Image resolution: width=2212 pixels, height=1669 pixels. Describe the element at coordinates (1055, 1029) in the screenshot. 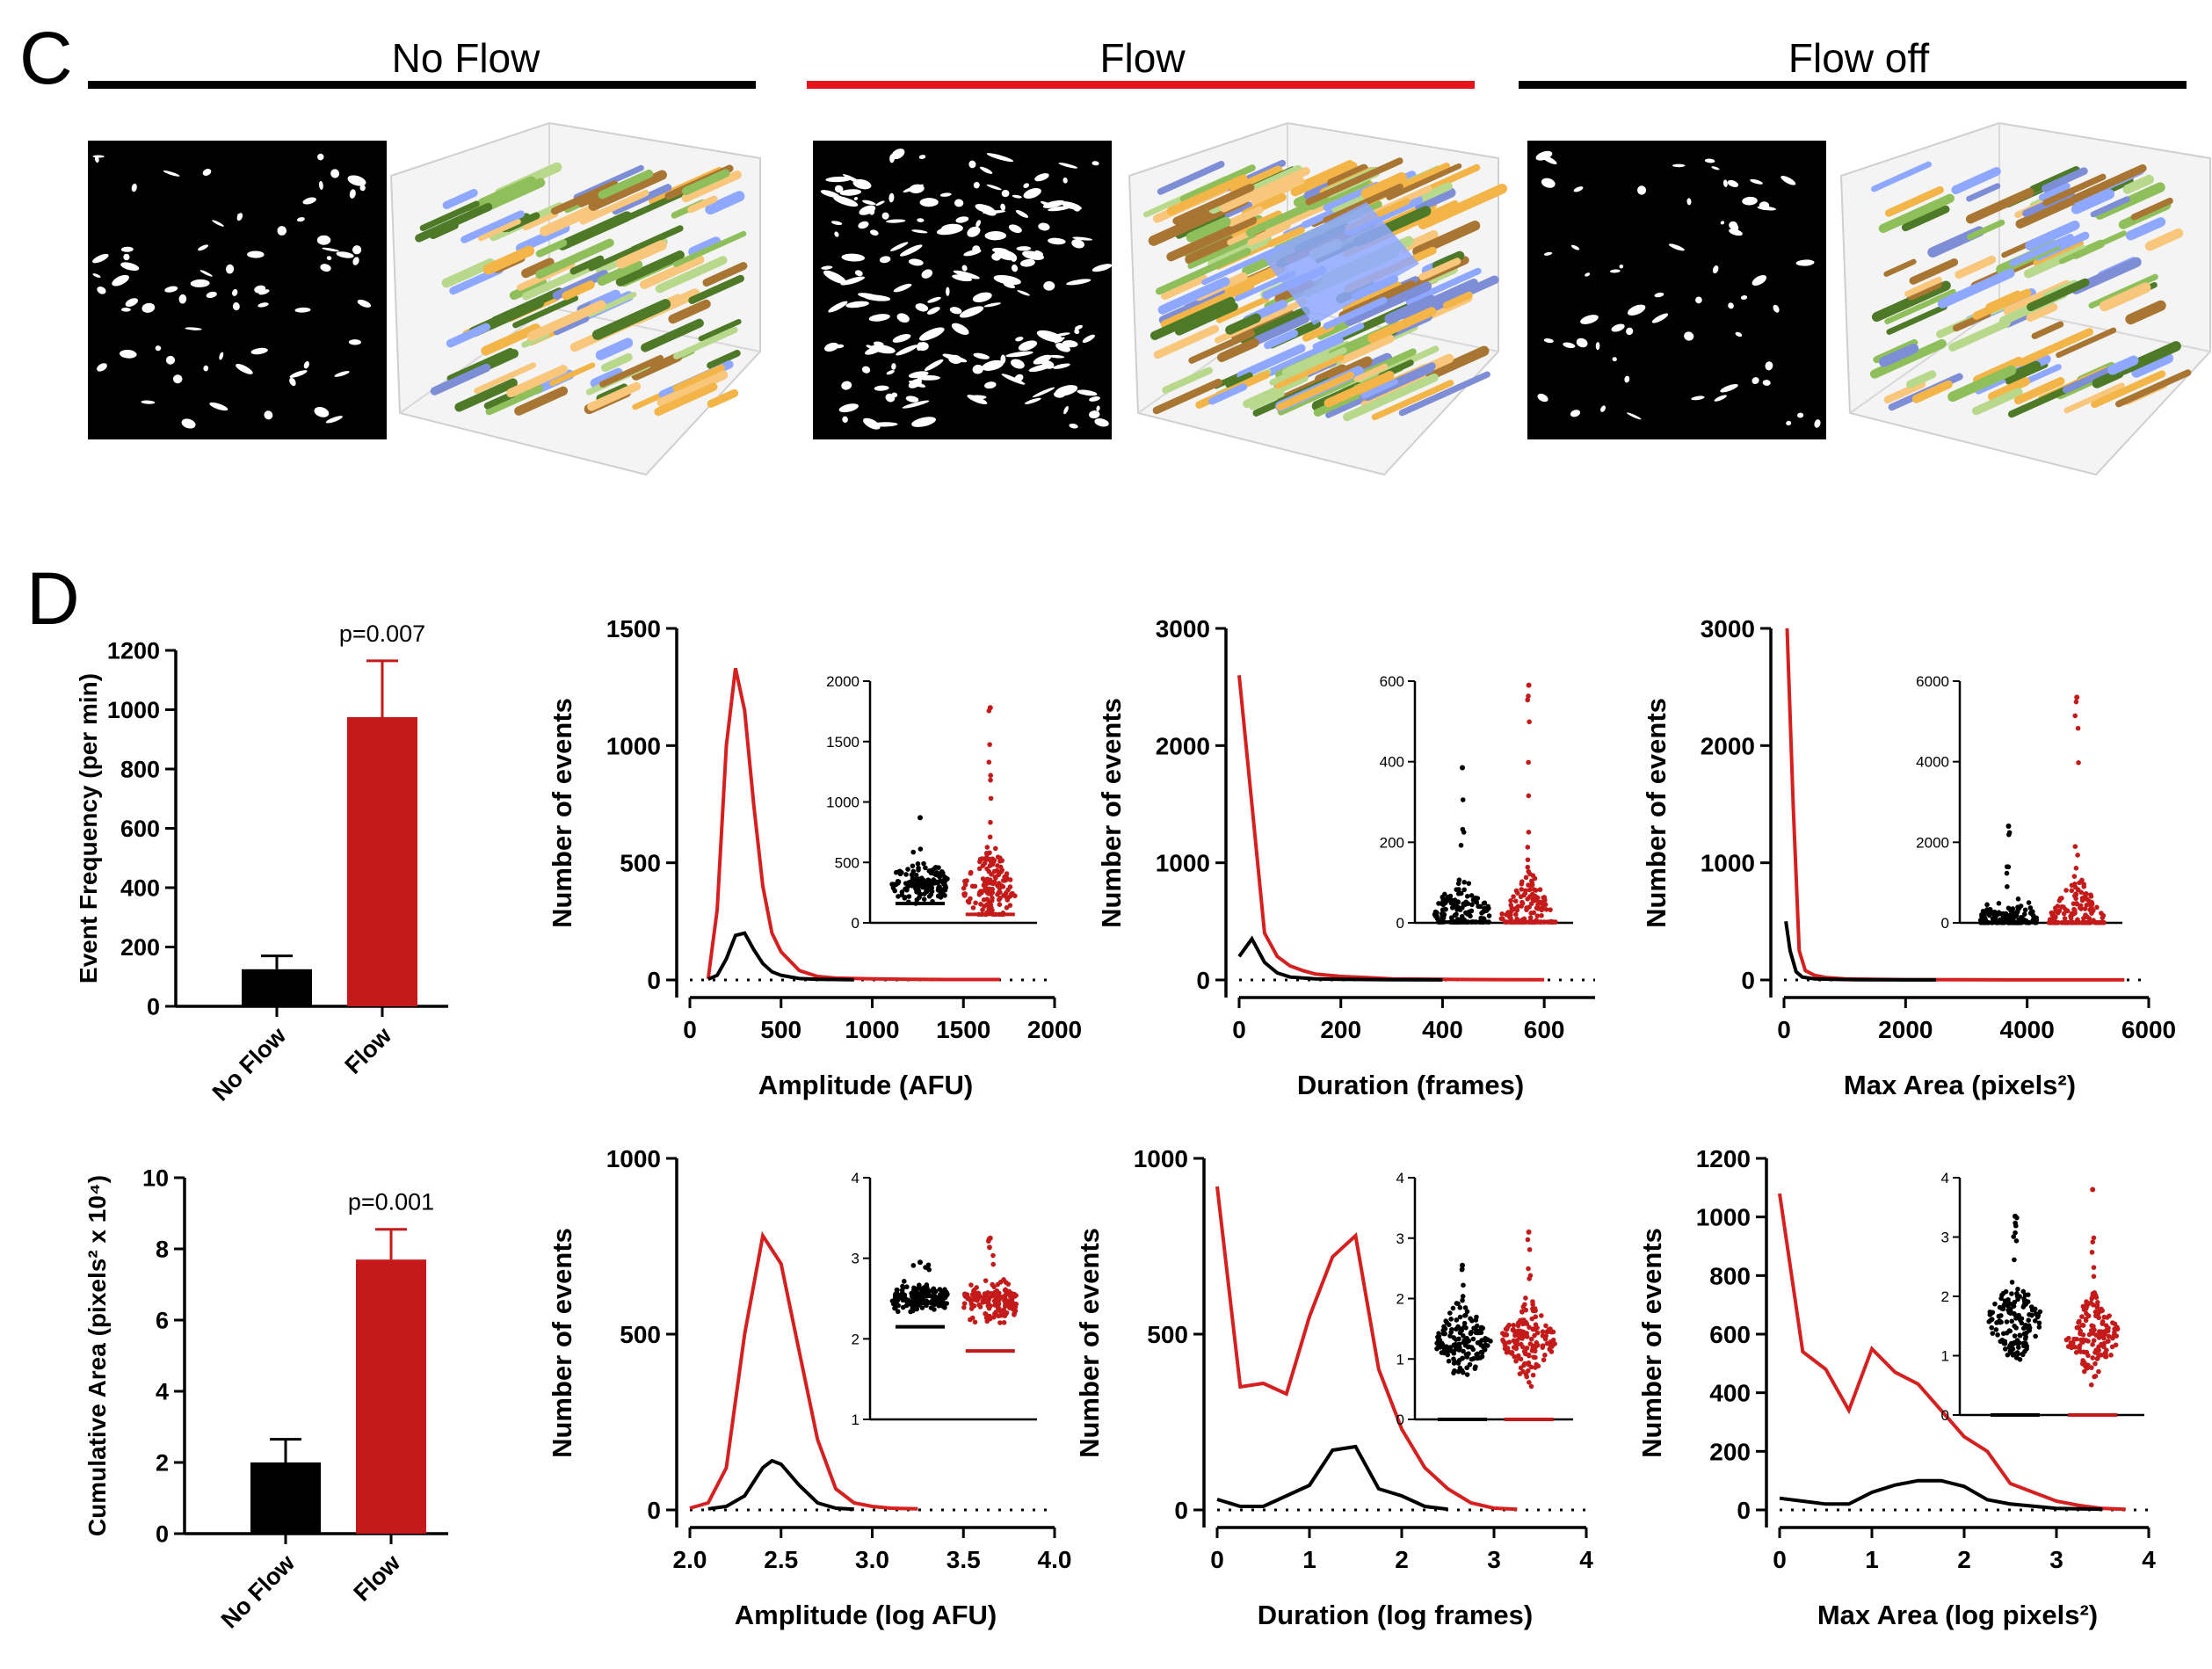

I see `x-tick-label: 2000` at that location.